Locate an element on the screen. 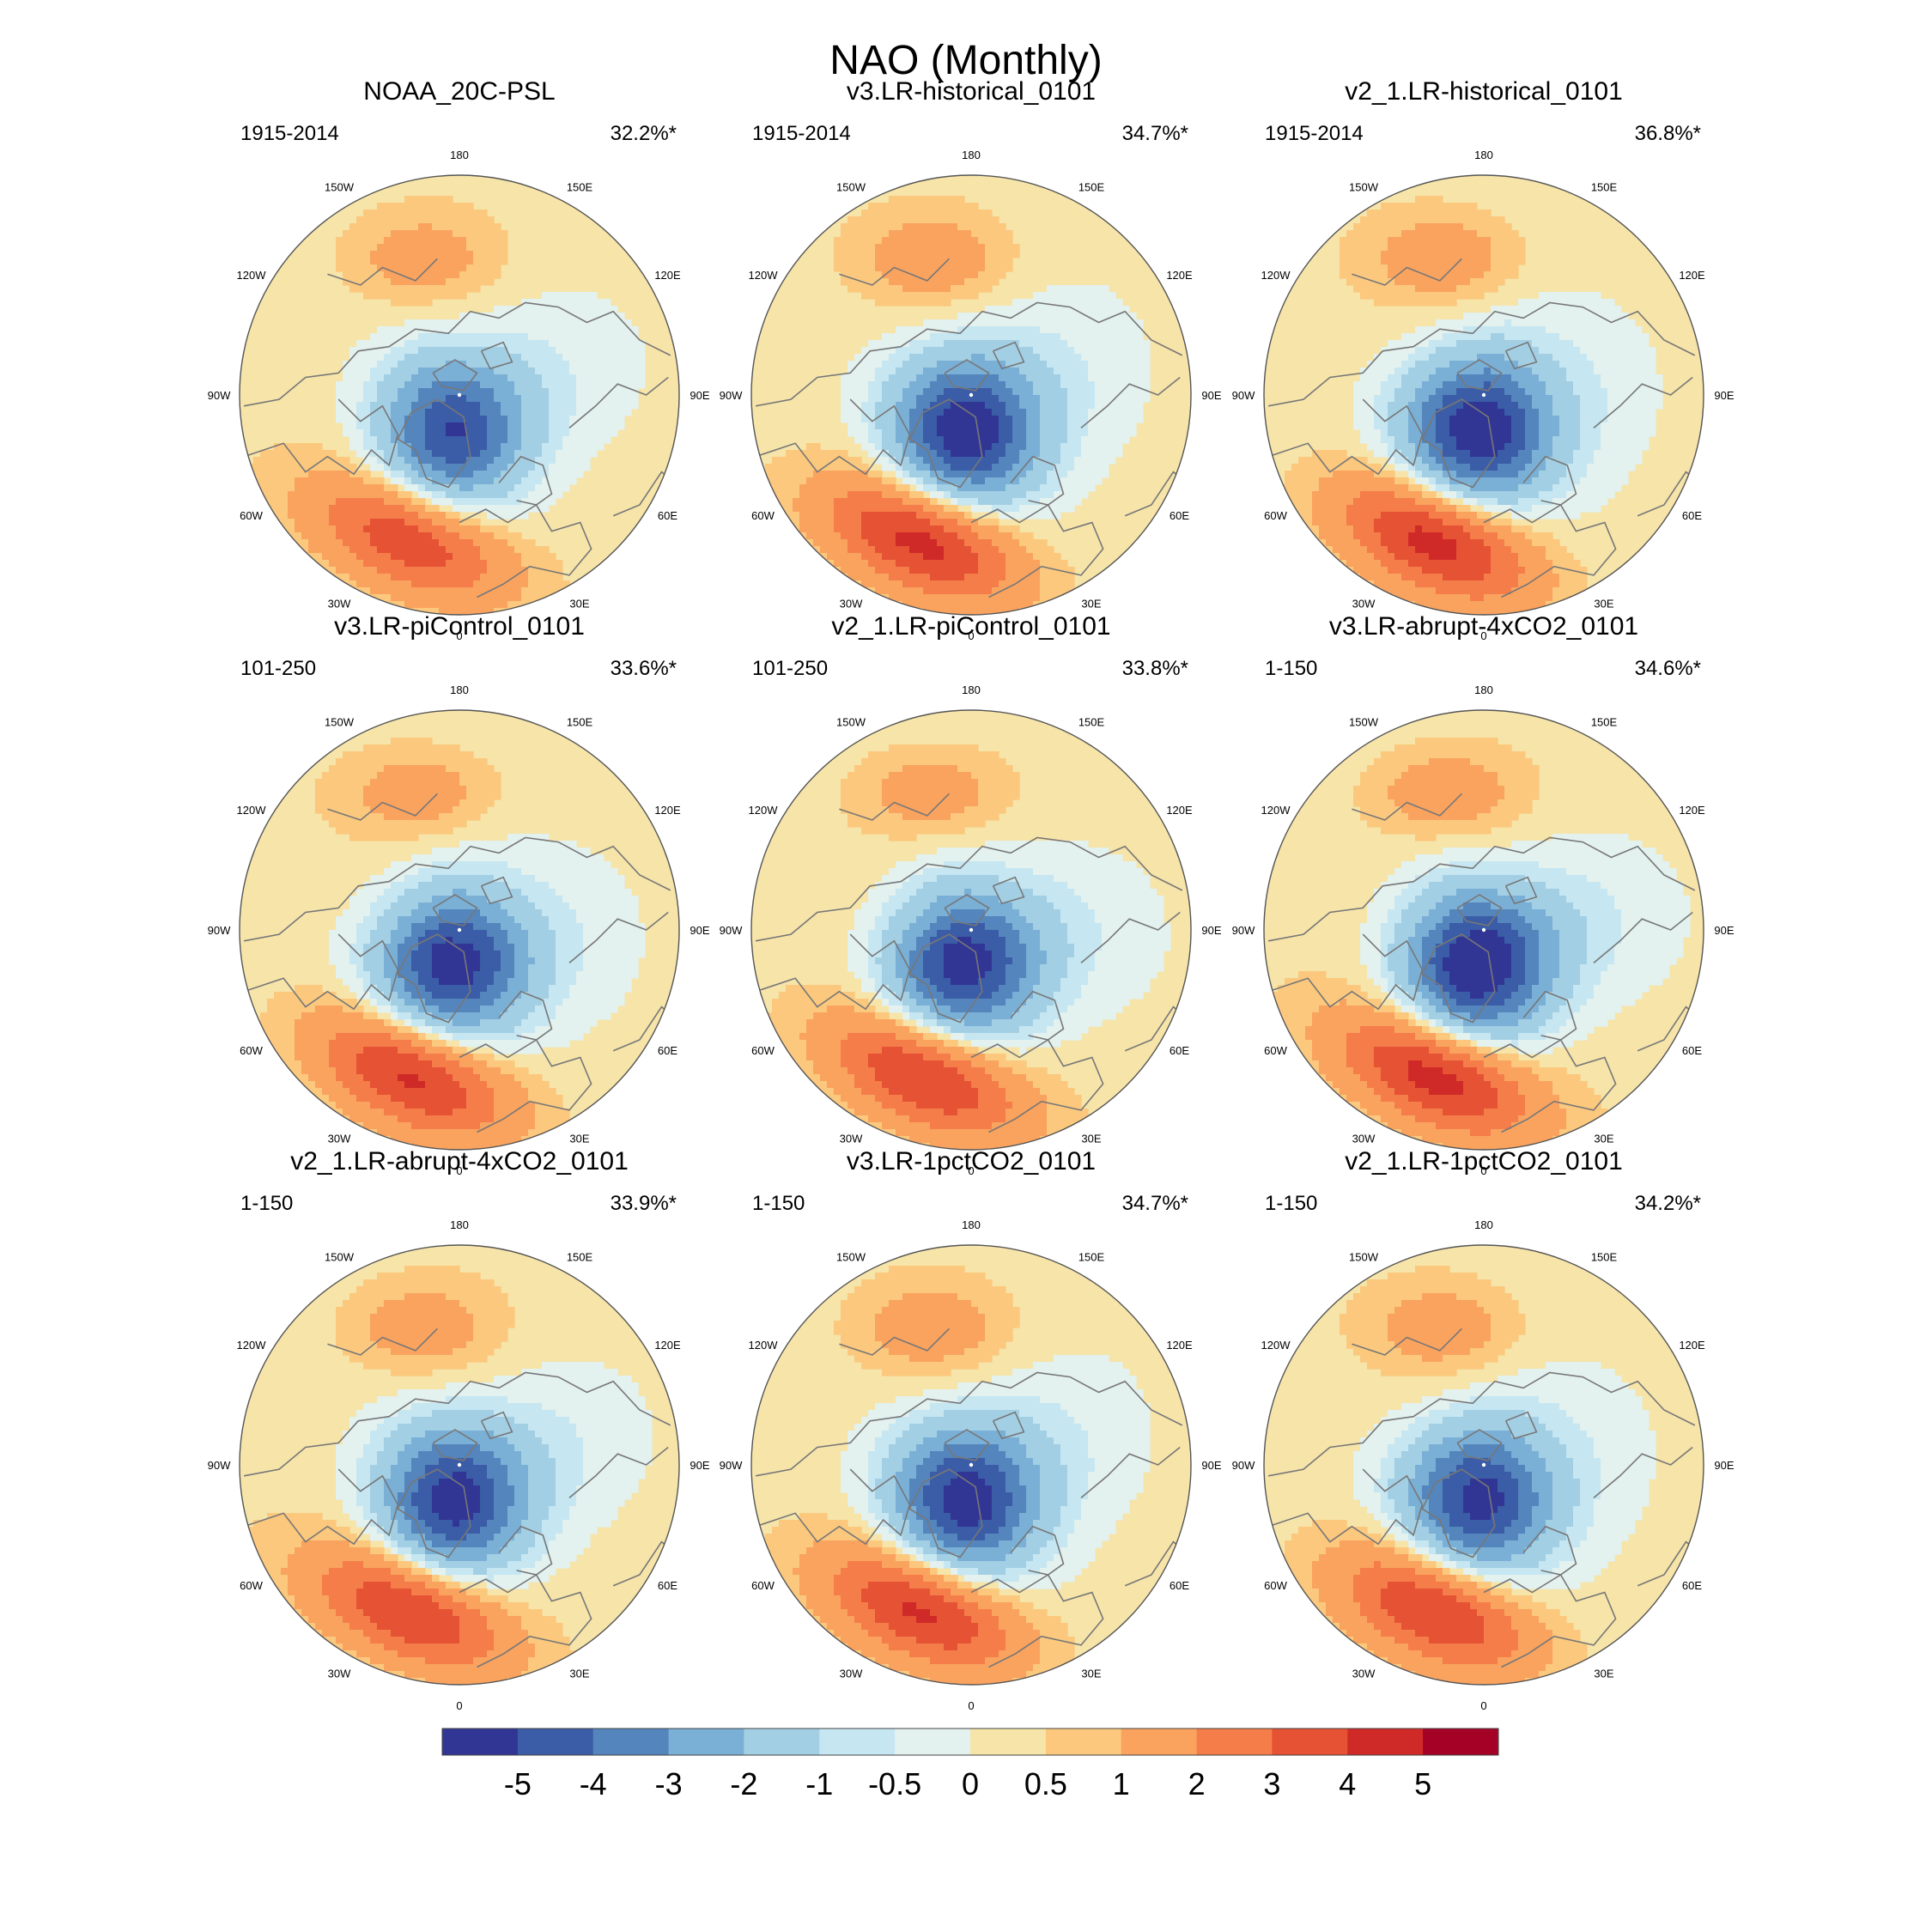  colorbar-tick-label: -3 is located at coordinates (669, 1784).